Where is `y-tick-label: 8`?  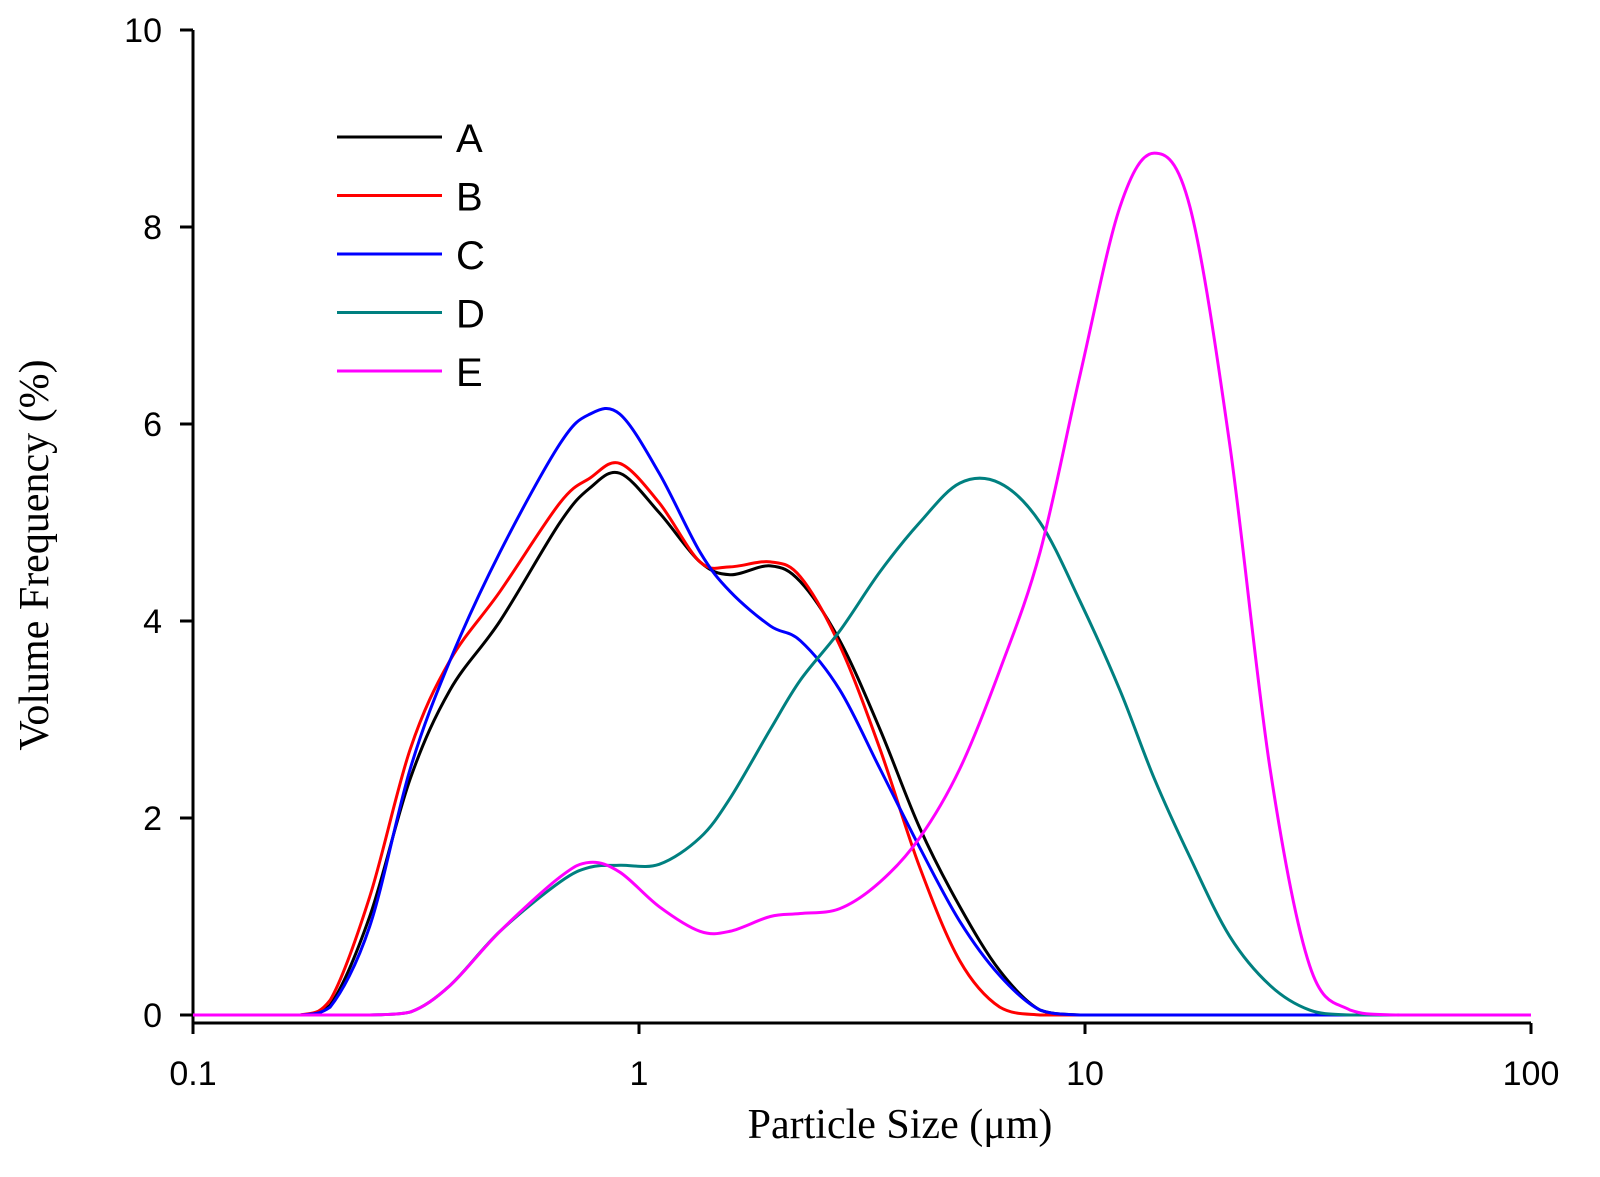
y-tick-label: 8 is located at coordinates (152, 228).